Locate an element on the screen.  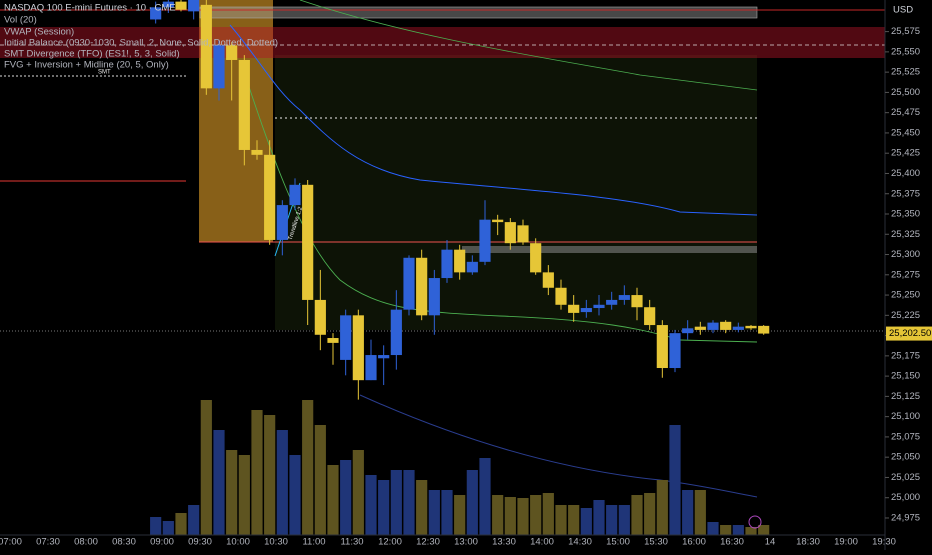
y-tick-label: 25,050 is located at coordinates (905, 457).